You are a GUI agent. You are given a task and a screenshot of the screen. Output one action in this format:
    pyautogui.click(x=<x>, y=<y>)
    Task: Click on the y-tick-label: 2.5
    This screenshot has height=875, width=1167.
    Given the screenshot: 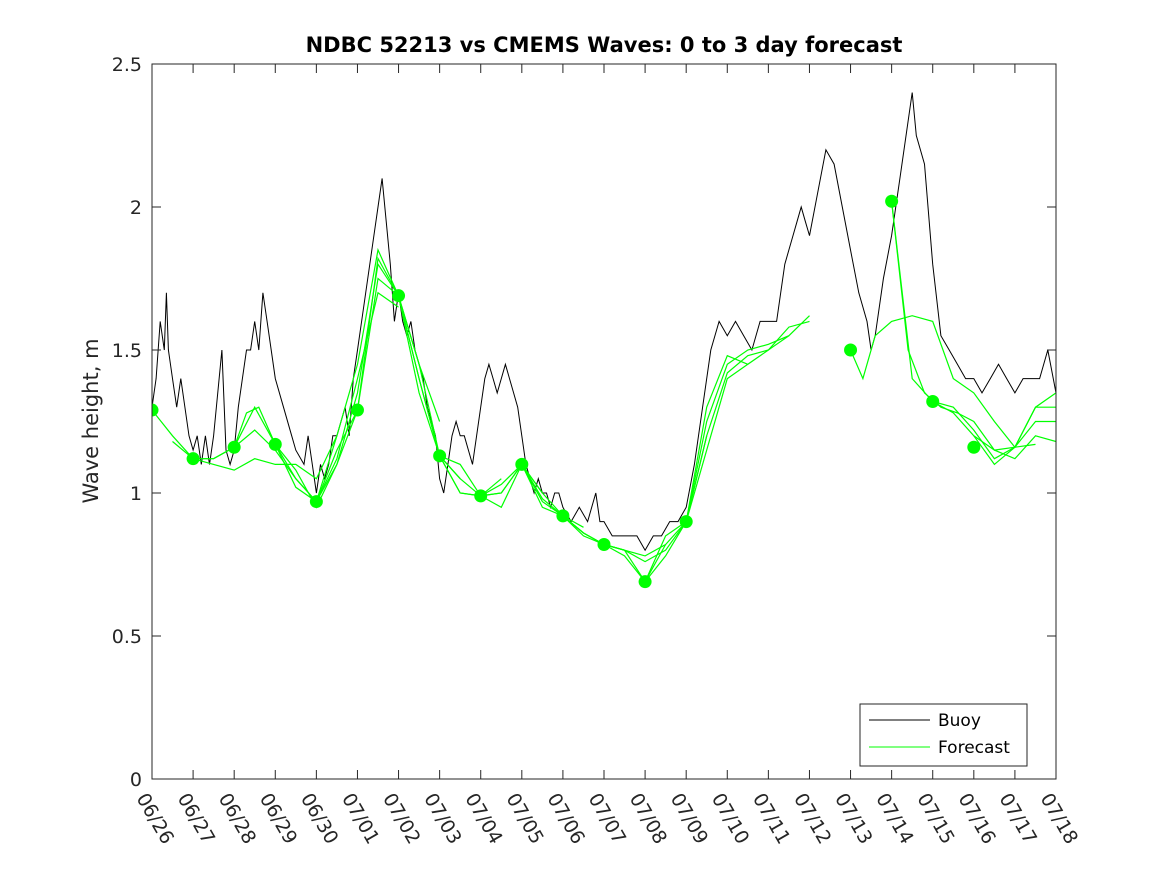 What is the action you would take?
    pyautogui.click(x=127, y=65)
    